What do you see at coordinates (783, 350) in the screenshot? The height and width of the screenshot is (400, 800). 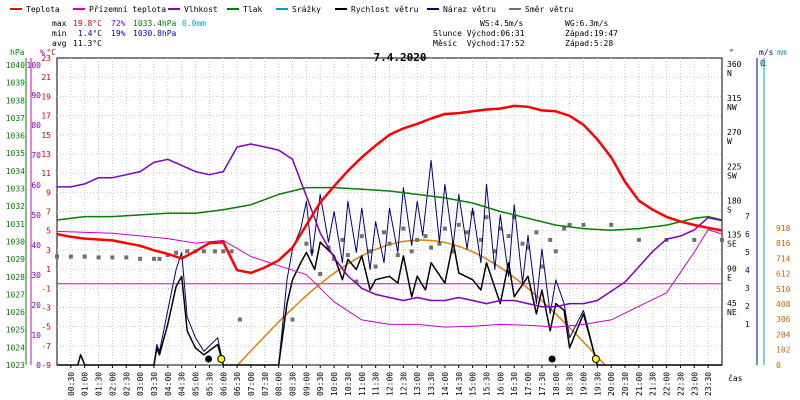 I see `tick-mm: 102` at bounding box center [783, 350].